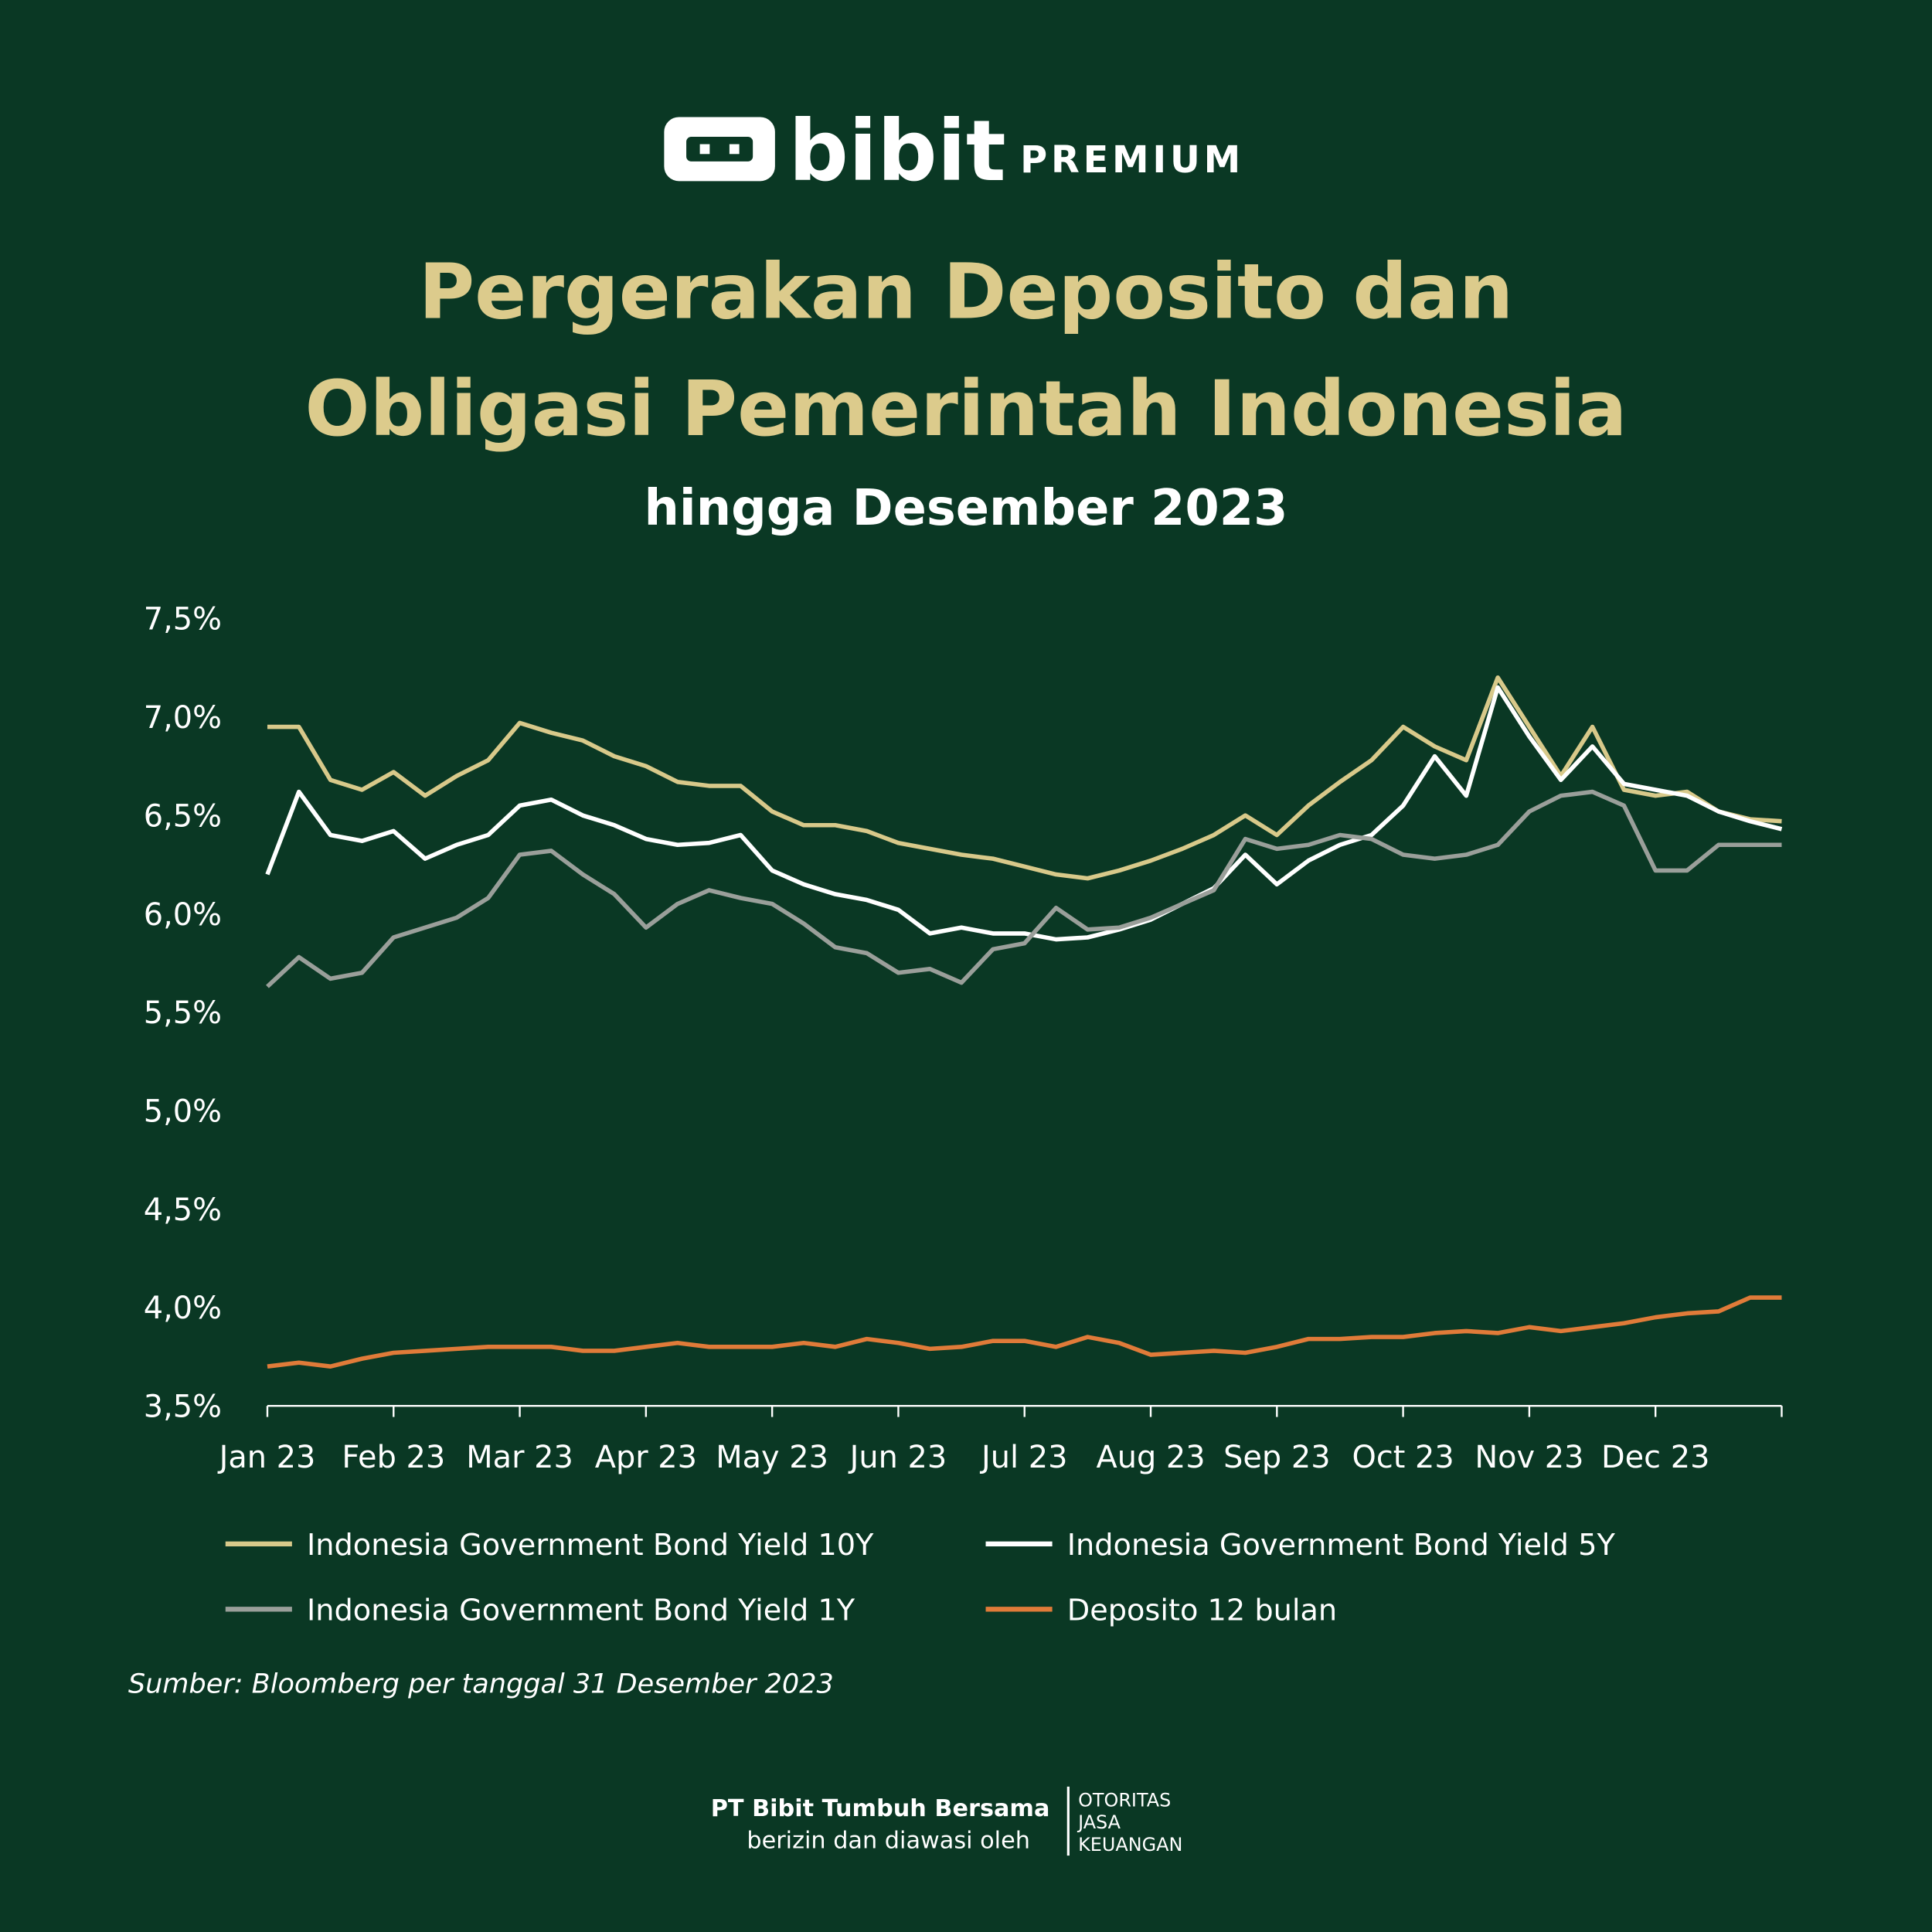  I want to click on legend-label: Deposito 12 bulan, so click(1202, 1611).